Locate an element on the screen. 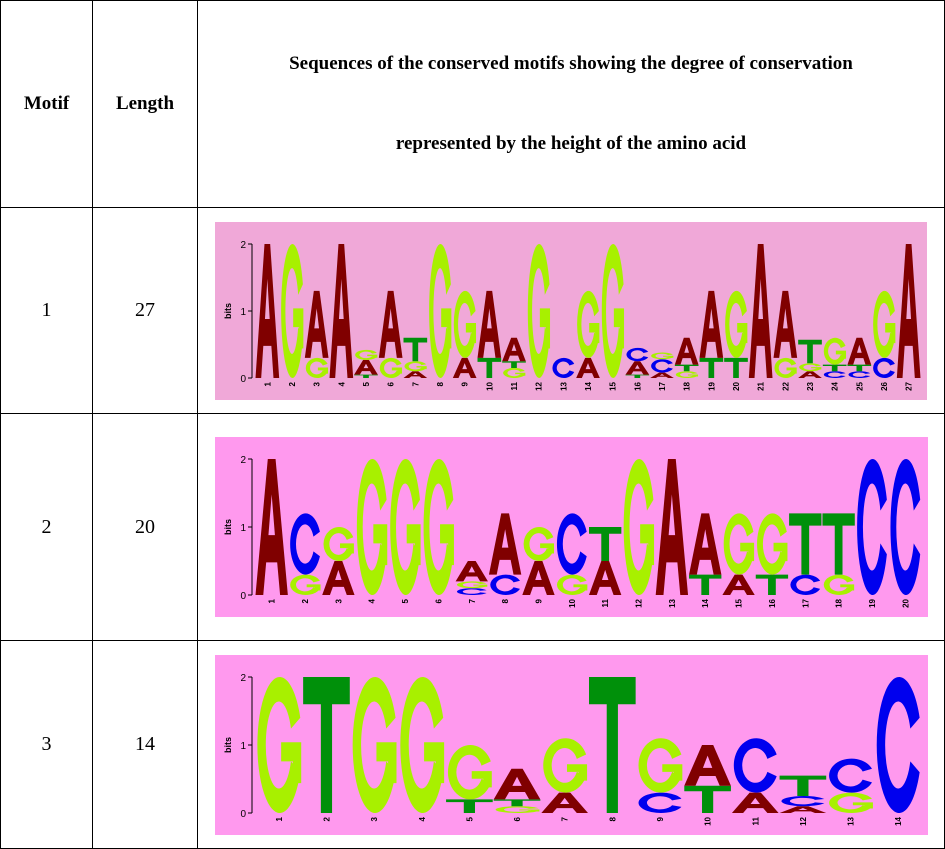 This screenshot has width=945, height=849. x-tick-label: 3 is located at coordinates (374, 818).